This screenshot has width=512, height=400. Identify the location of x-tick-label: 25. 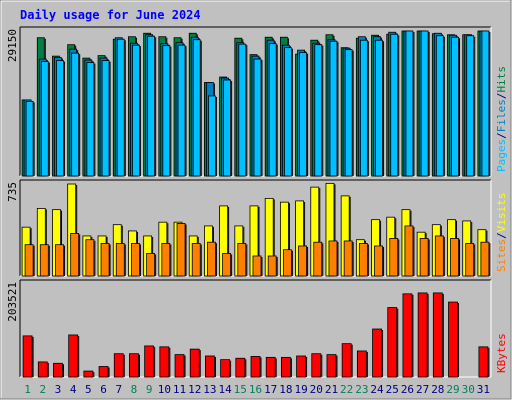
(392, 389).